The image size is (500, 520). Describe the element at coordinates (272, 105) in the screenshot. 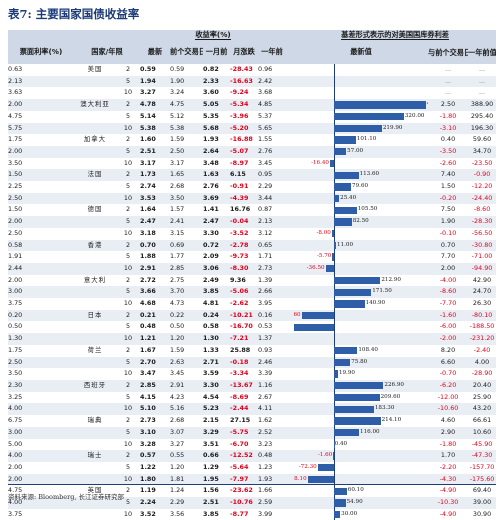

I see `year-cell: 4.85` at that location.